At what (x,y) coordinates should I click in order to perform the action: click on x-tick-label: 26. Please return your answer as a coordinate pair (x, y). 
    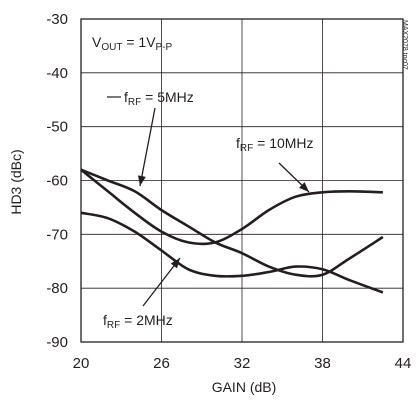
    Looking at the image, I should click on (161, 363).